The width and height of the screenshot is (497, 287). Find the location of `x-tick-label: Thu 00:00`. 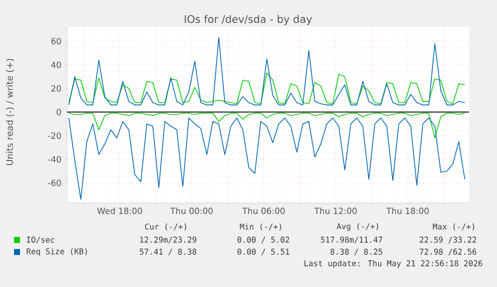

x-tick-label: Thu 00:00 is located at coordinates (191, 211).